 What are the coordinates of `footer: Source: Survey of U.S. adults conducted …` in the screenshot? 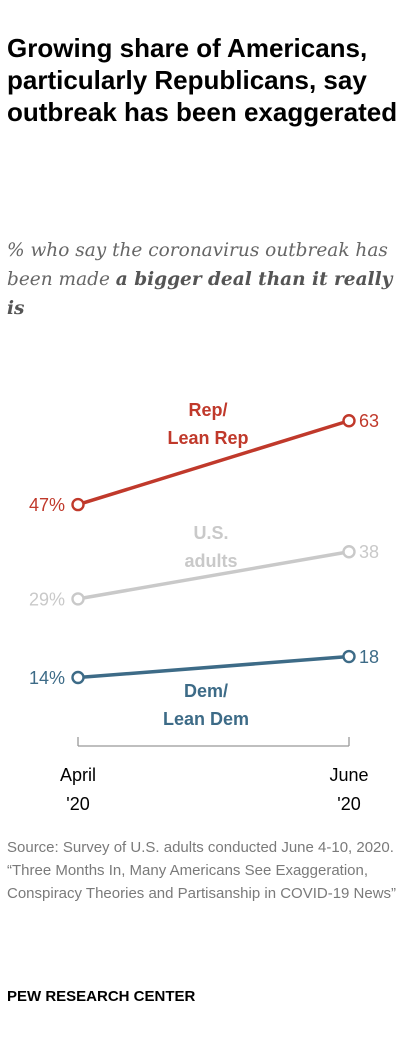 It's located at (203, 870).